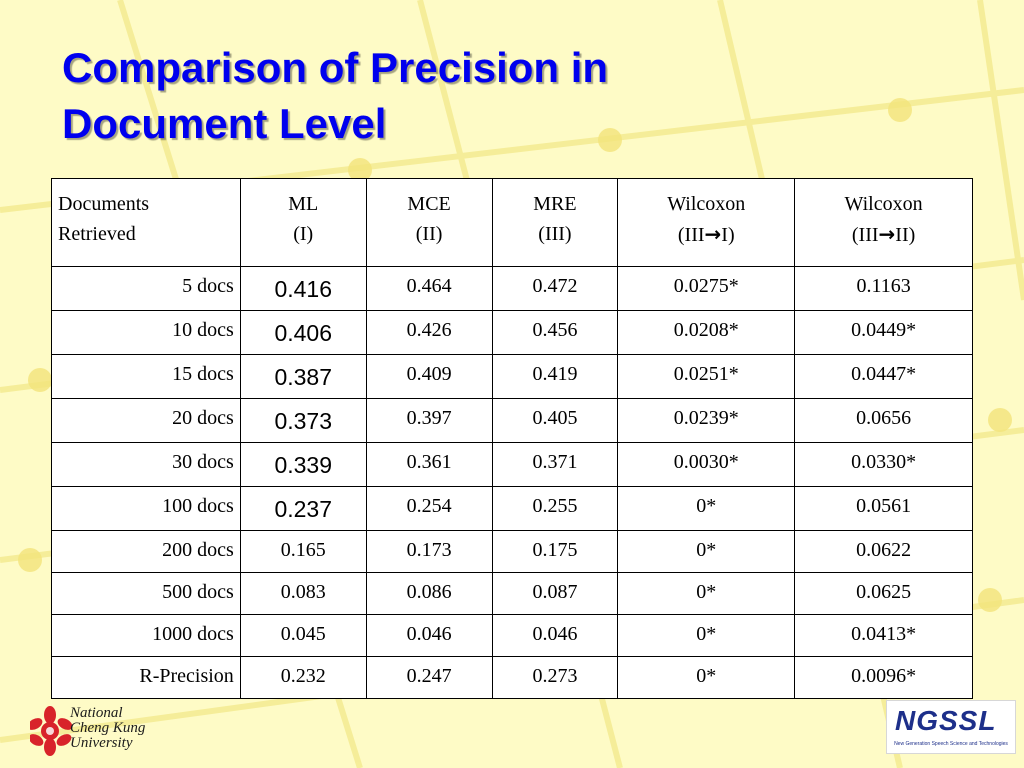  Describe the element at coordinates (146, 508) in the screenshot. I see `row-label: 100 docs` at that location.